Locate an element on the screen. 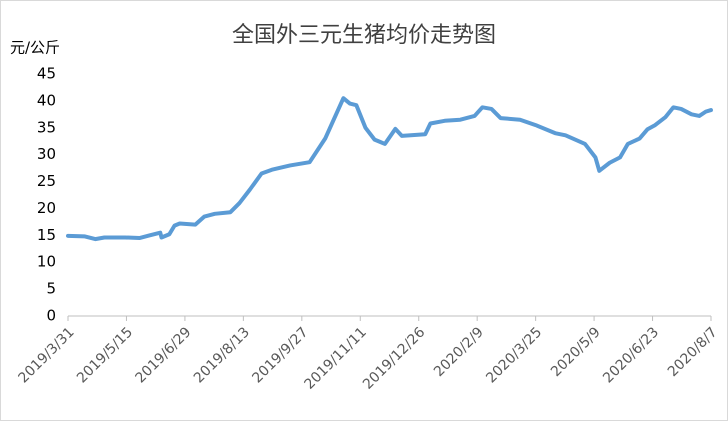  y-tick-label: 45 is located at coordinates (46, 74).